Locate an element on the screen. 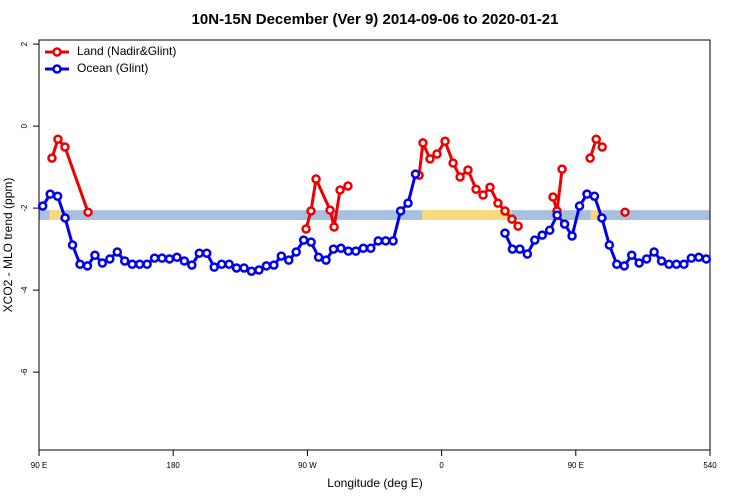 Image resolution: width=750 pixels, height=500 pixels. y-tick-label: -4 is located at coordinates (24, 290).